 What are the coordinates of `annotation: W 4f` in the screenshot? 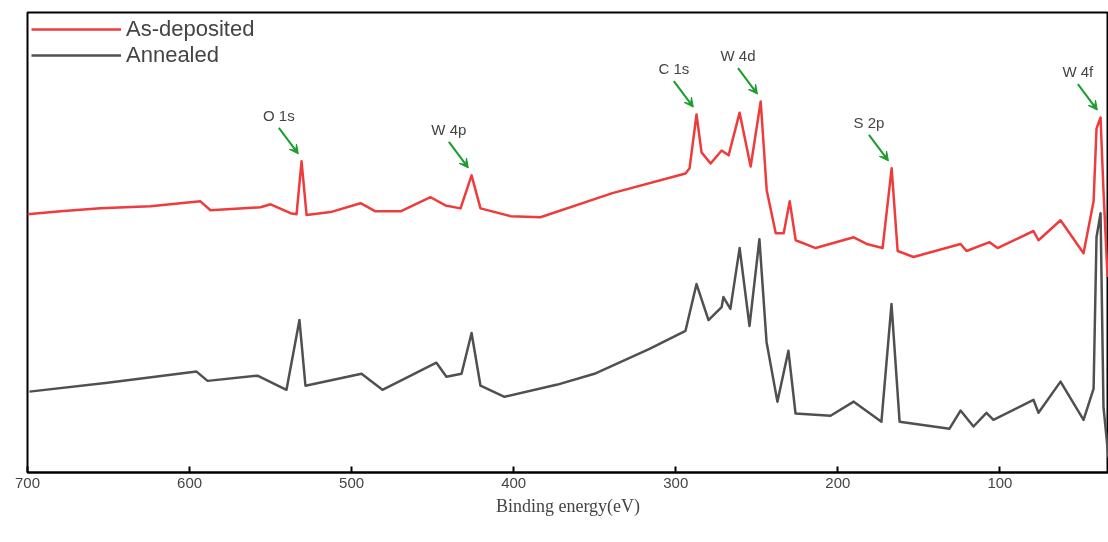 It's located at (1078, 72).